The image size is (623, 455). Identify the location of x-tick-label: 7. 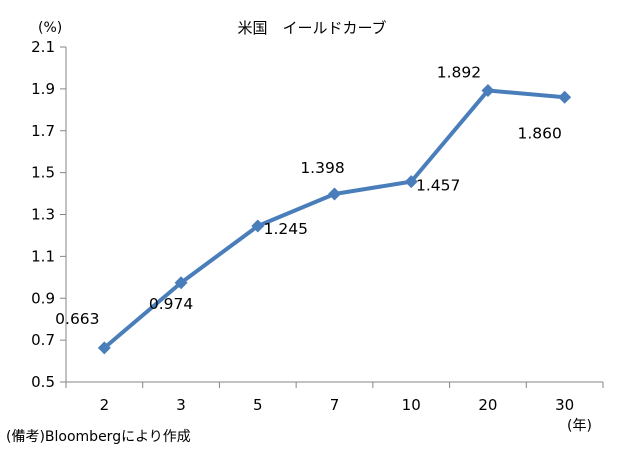
(335, 405).